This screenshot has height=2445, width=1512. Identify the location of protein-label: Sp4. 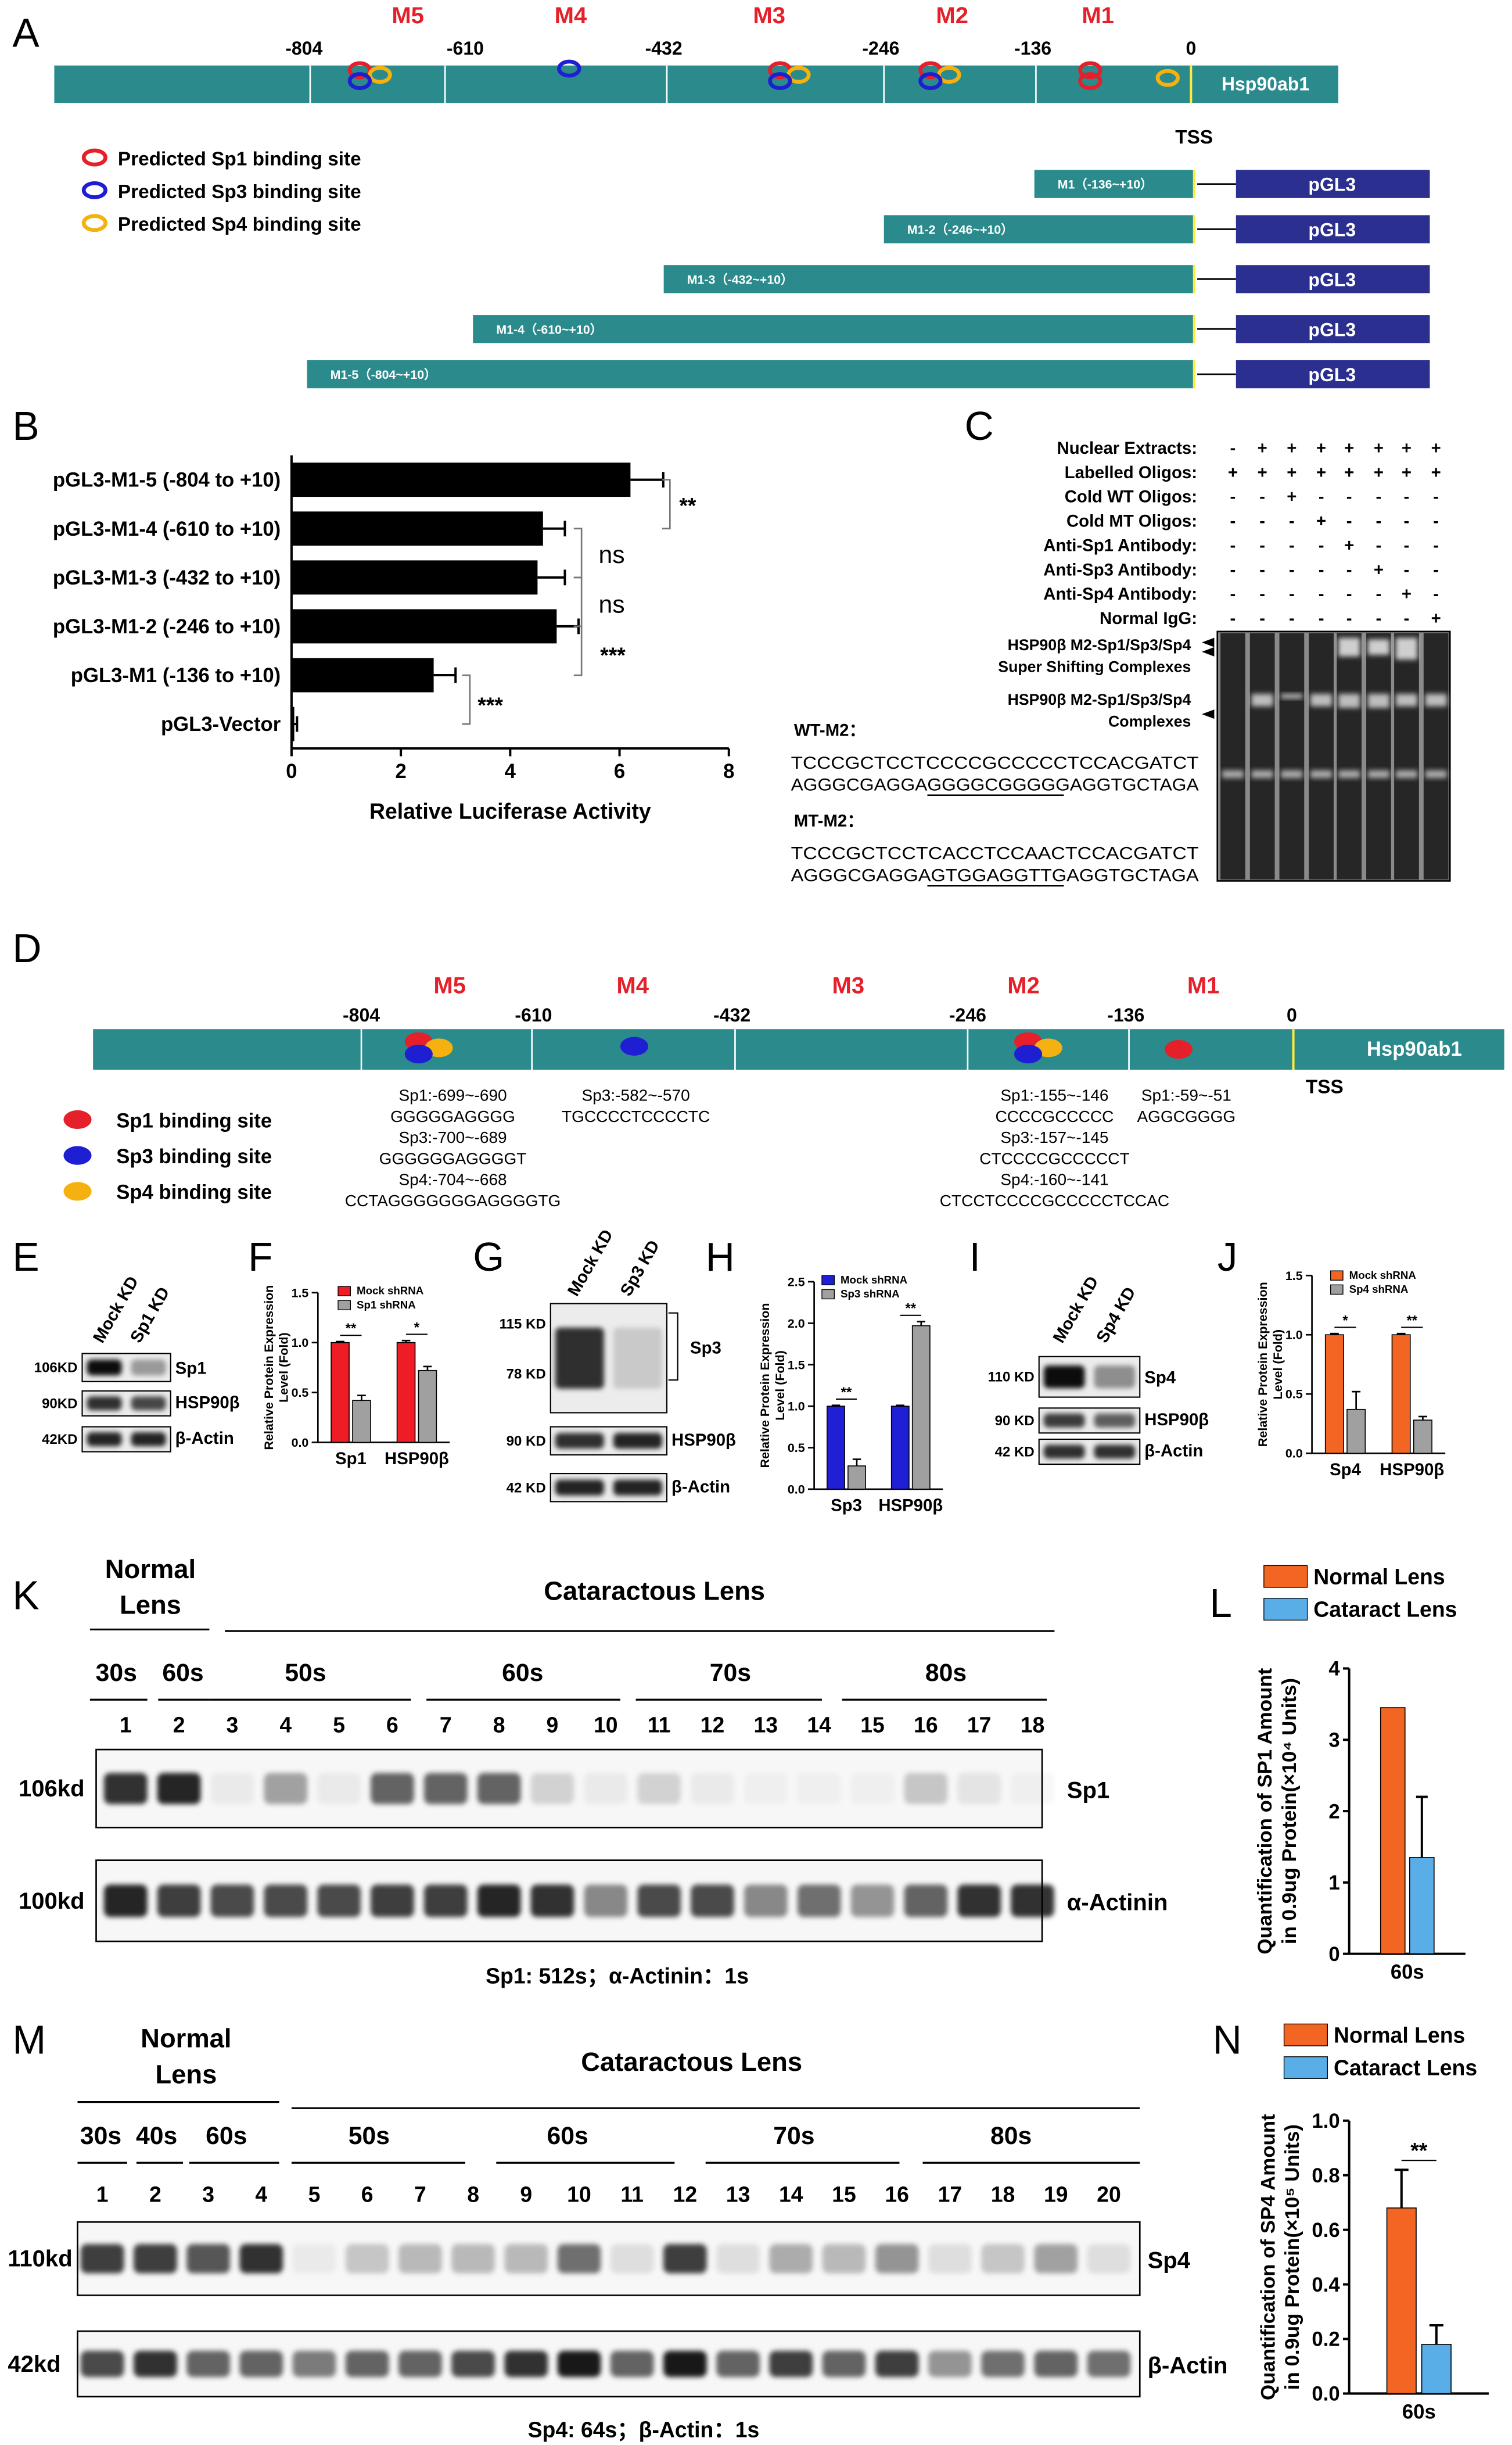
(1160, 1377).